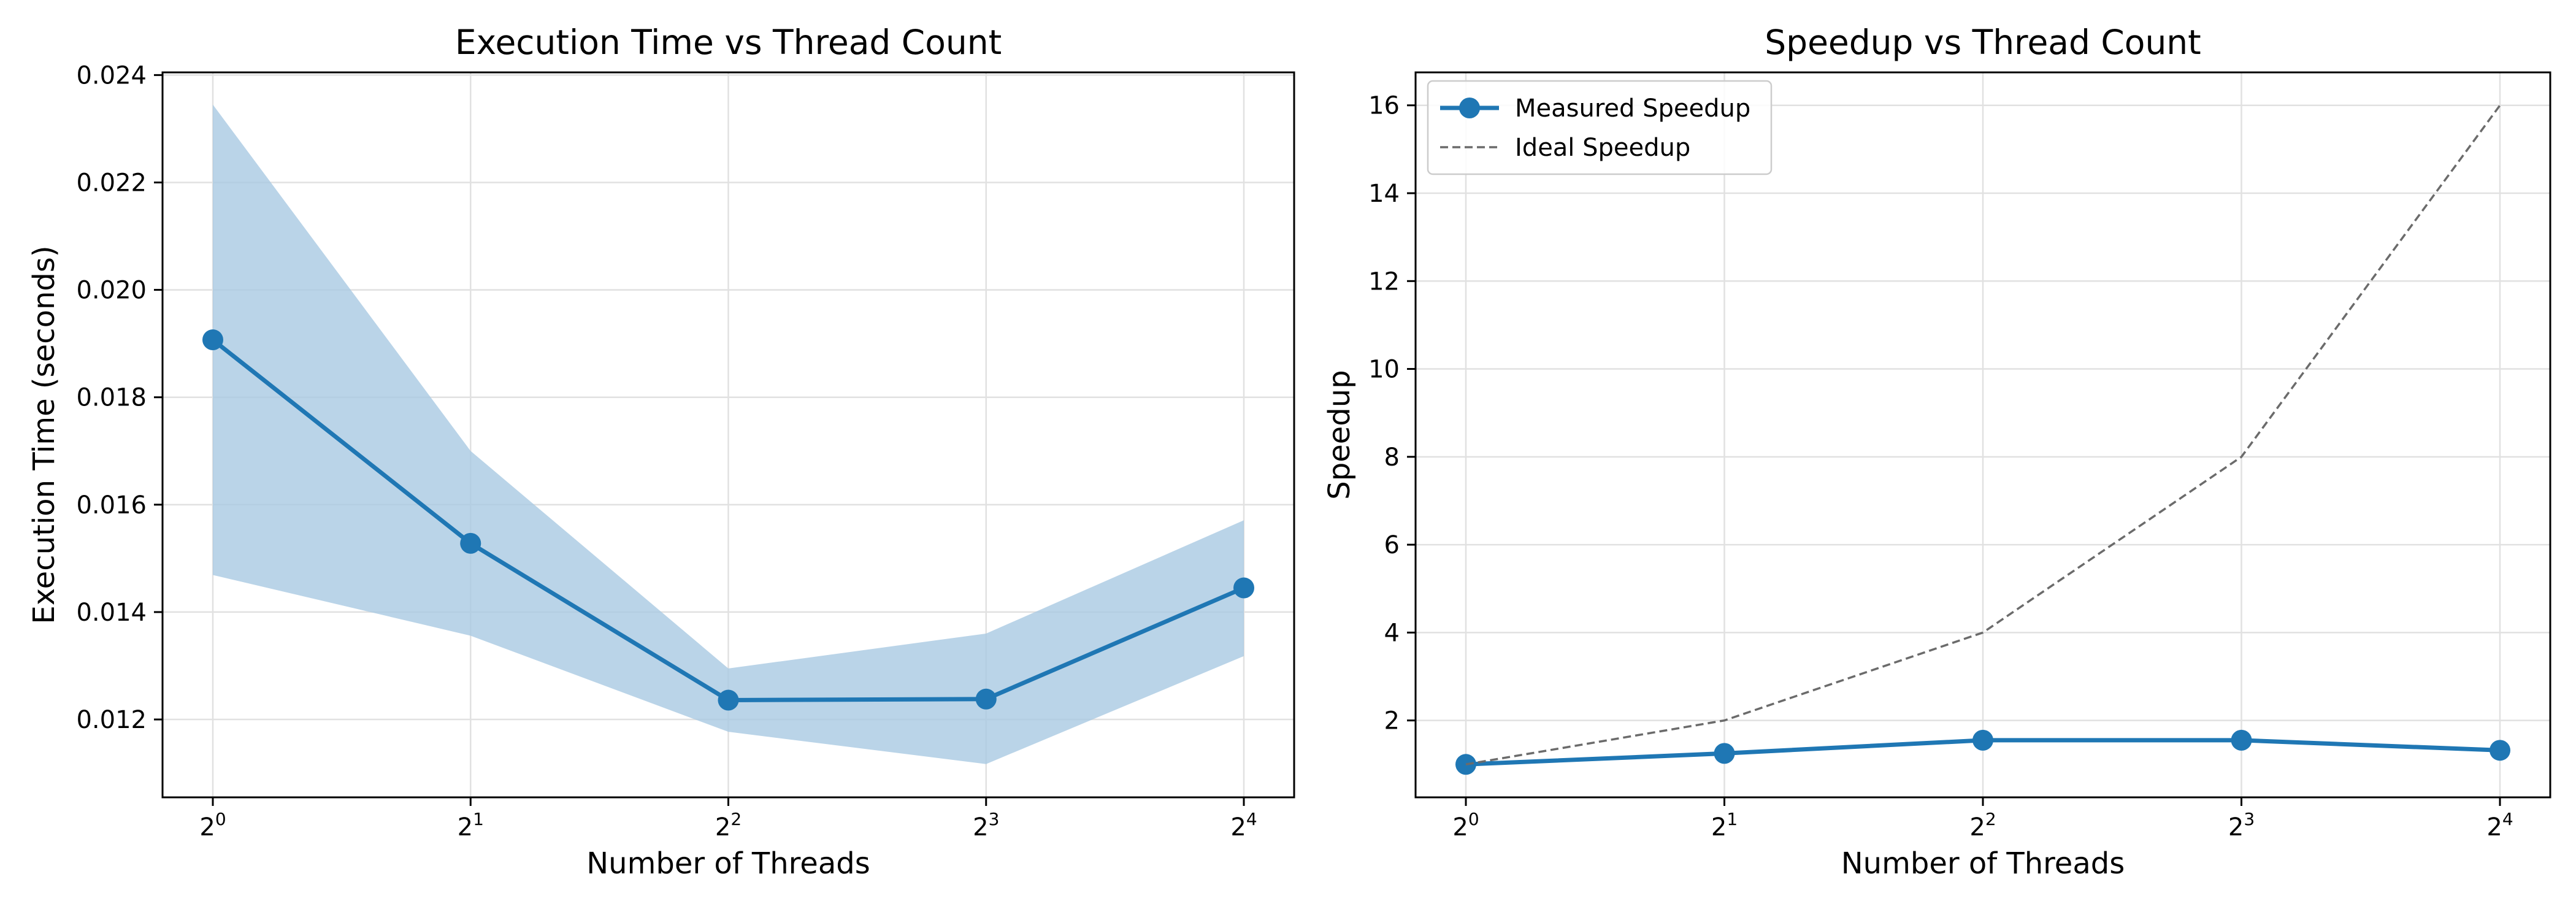 The image size is (2576, 920). Describe the element at coordinates (111, 613) in the screenshot. I see `y-tick-label: 0.014` at that location.